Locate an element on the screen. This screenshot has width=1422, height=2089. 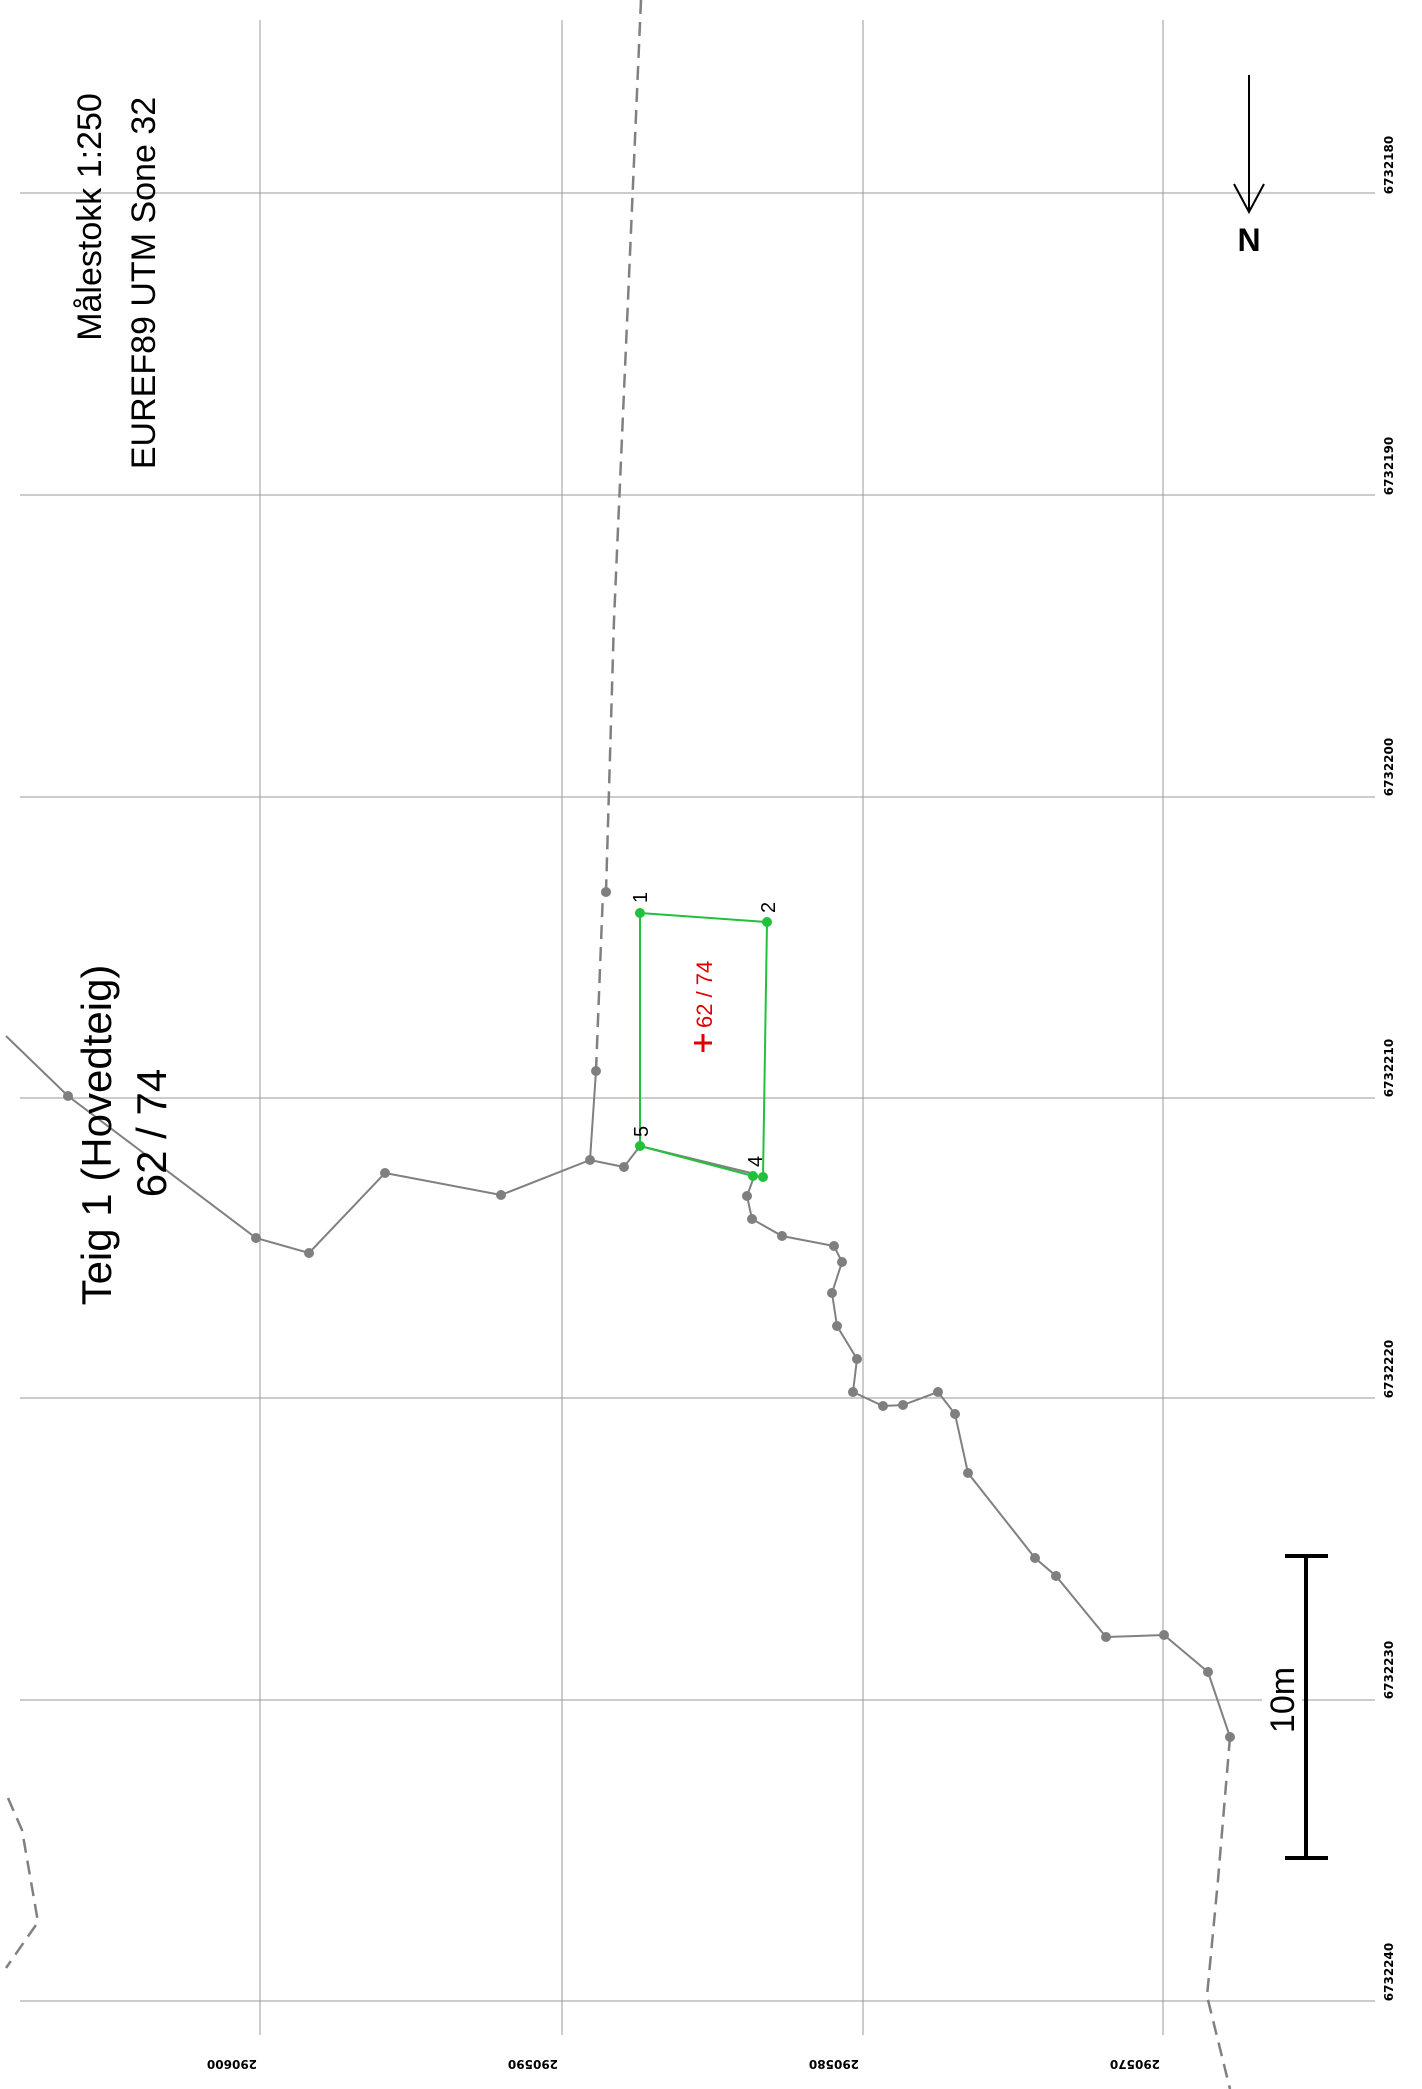
scale-text: Målestokk 1:250 is located at coordinates (90, 217).